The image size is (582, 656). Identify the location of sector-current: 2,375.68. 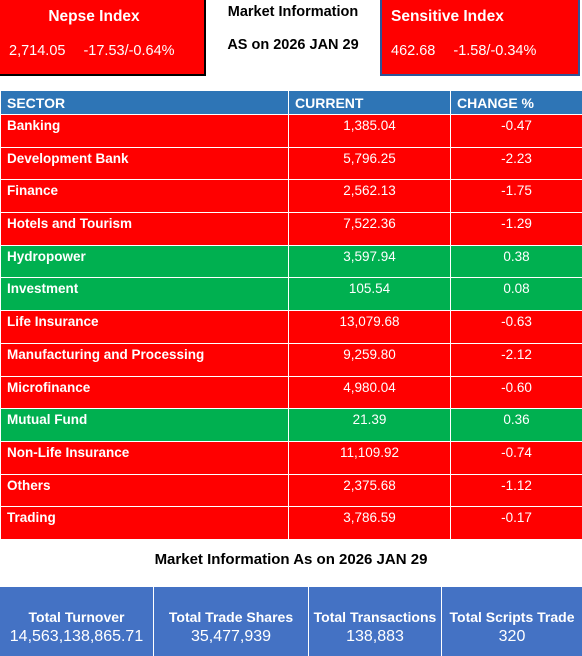
(369, 490).